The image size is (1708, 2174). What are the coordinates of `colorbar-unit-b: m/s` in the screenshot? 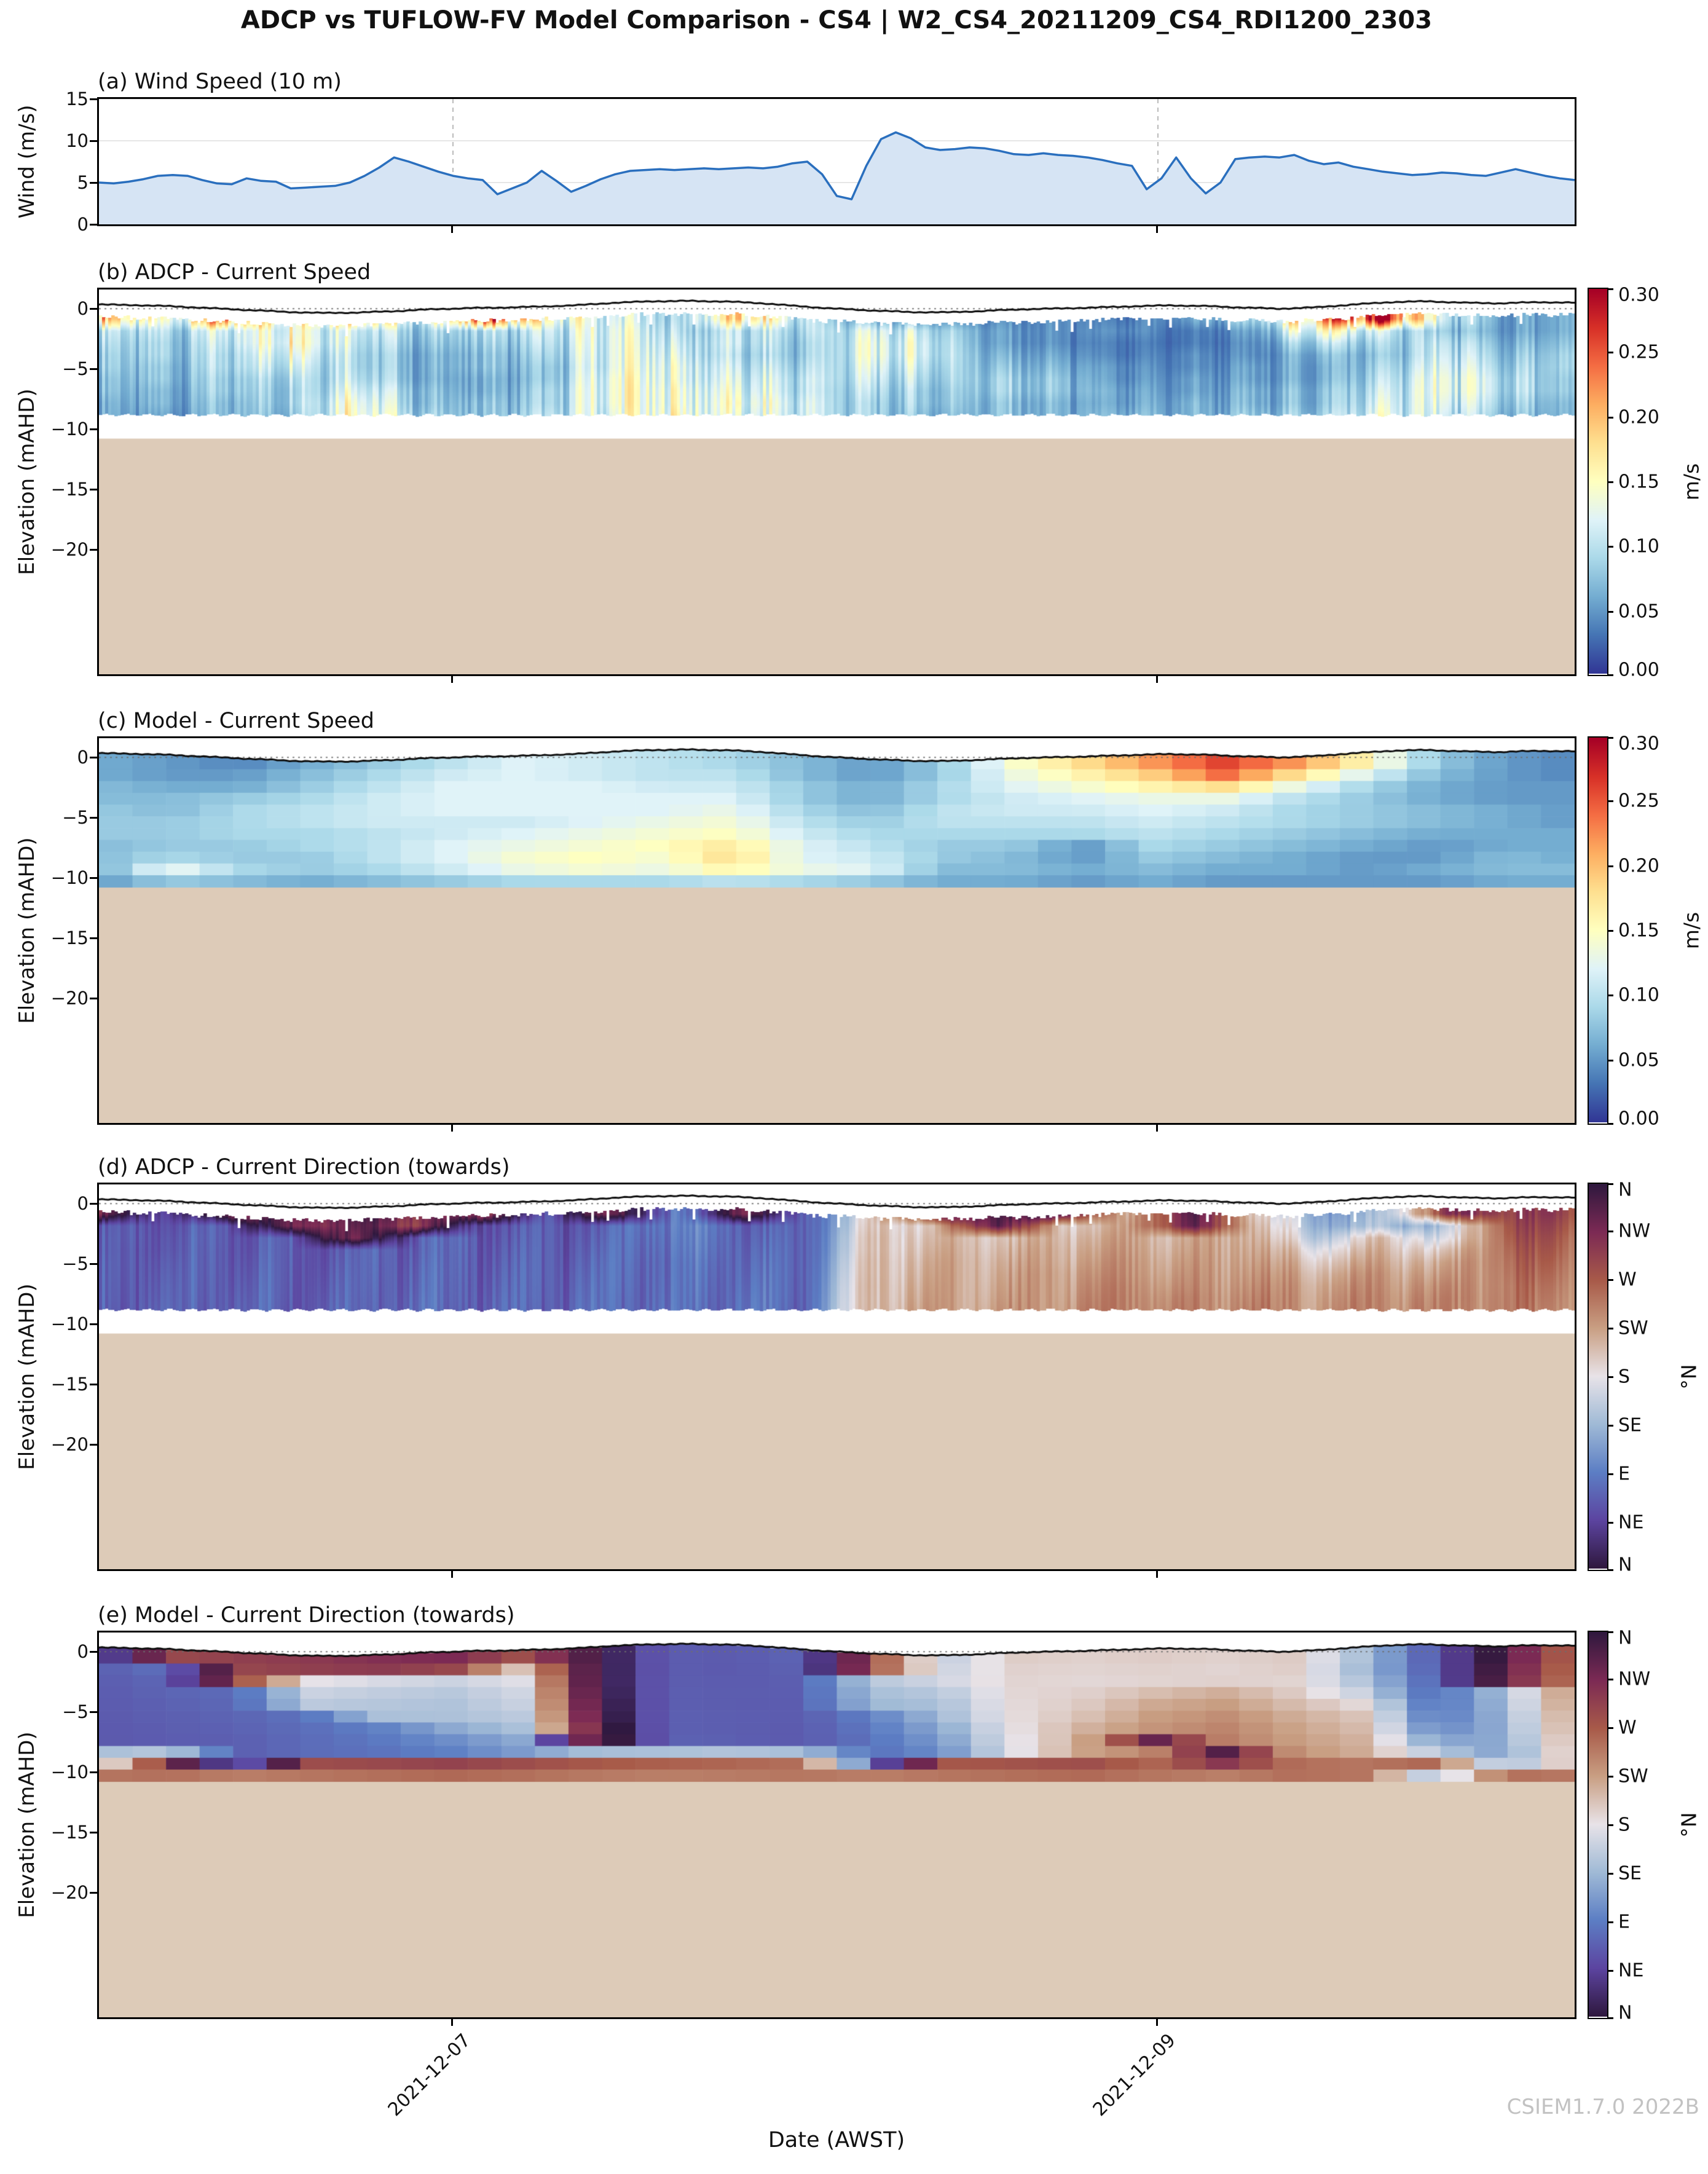 It's located at (1691, 482).